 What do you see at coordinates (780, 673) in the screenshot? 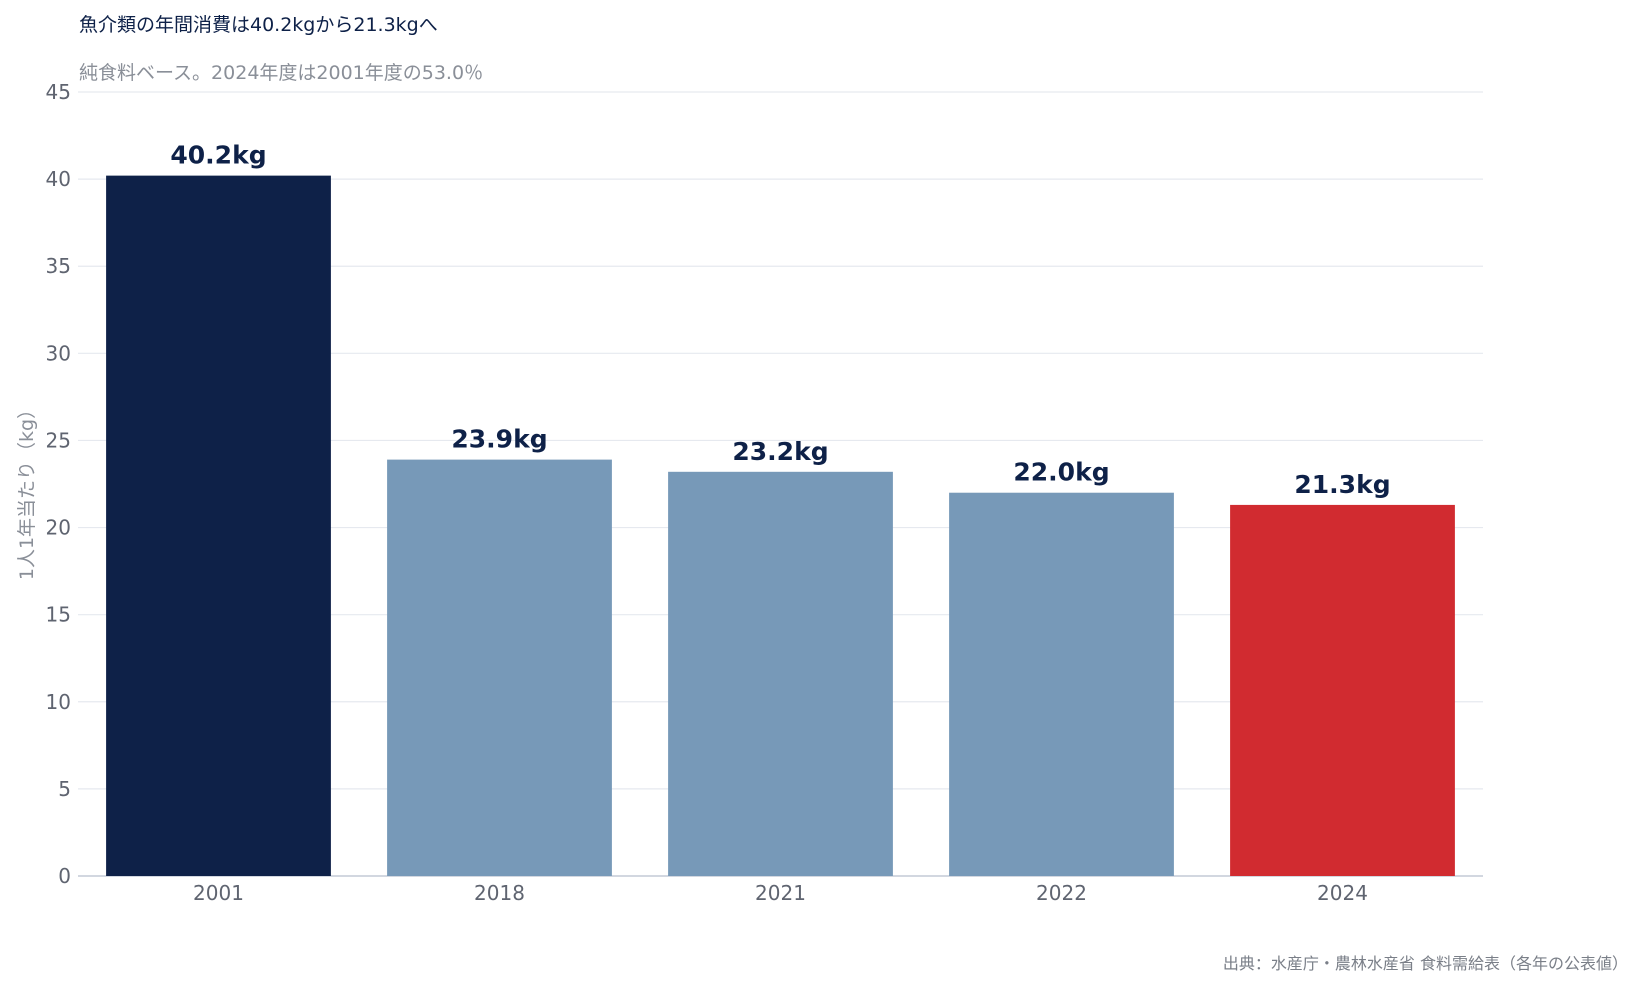
I see `bar-2021` at bounding box center [780, 673].